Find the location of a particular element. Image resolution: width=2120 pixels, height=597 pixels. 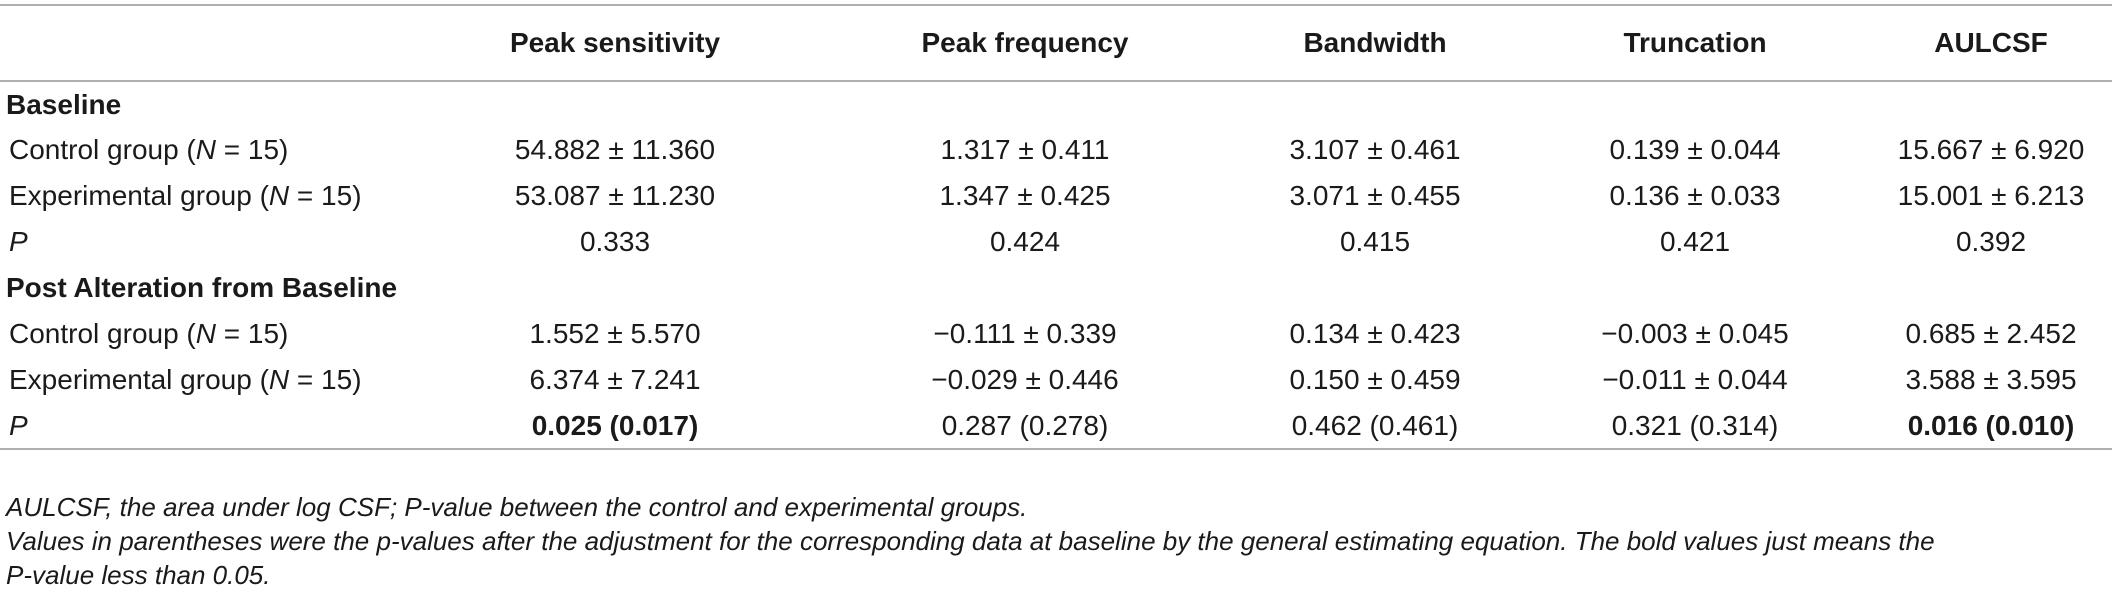

table-cell: 0.139 ± 0.044 is located at coordinates (1695, 149).